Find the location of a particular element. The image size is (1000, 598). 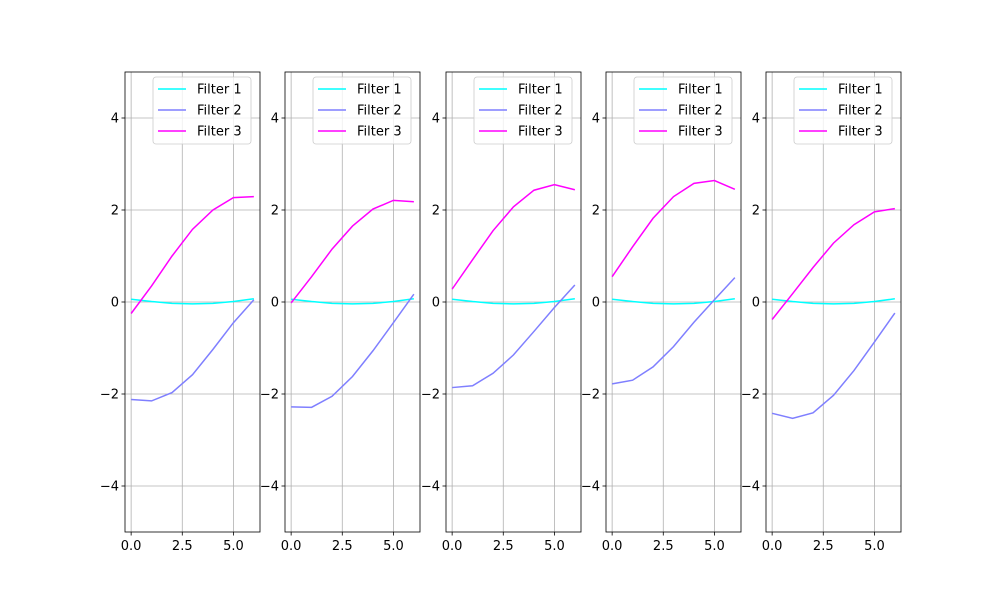

subplot-5: 0.0 2.5 5.0 −4 −2 0 2 4 Filter 1 Filter 2 Filter 3 is located at coordinates (821, 312).